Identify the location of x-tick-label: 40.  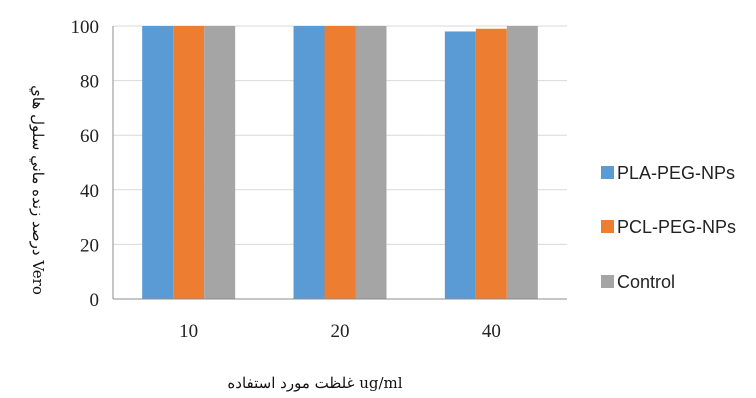
(491, 331).